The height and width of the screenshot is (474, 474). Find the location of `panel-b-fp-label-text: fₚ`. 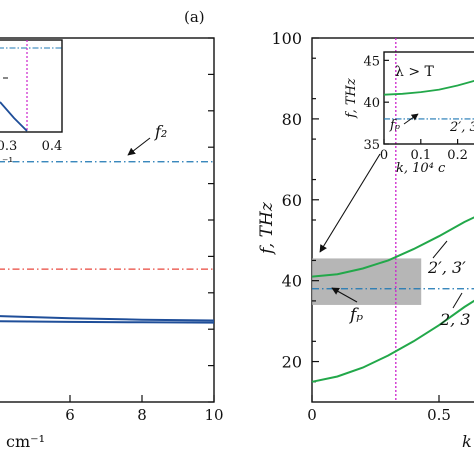

panel-b-fp-label-text: fₚ is located at coordinates (355, 315).